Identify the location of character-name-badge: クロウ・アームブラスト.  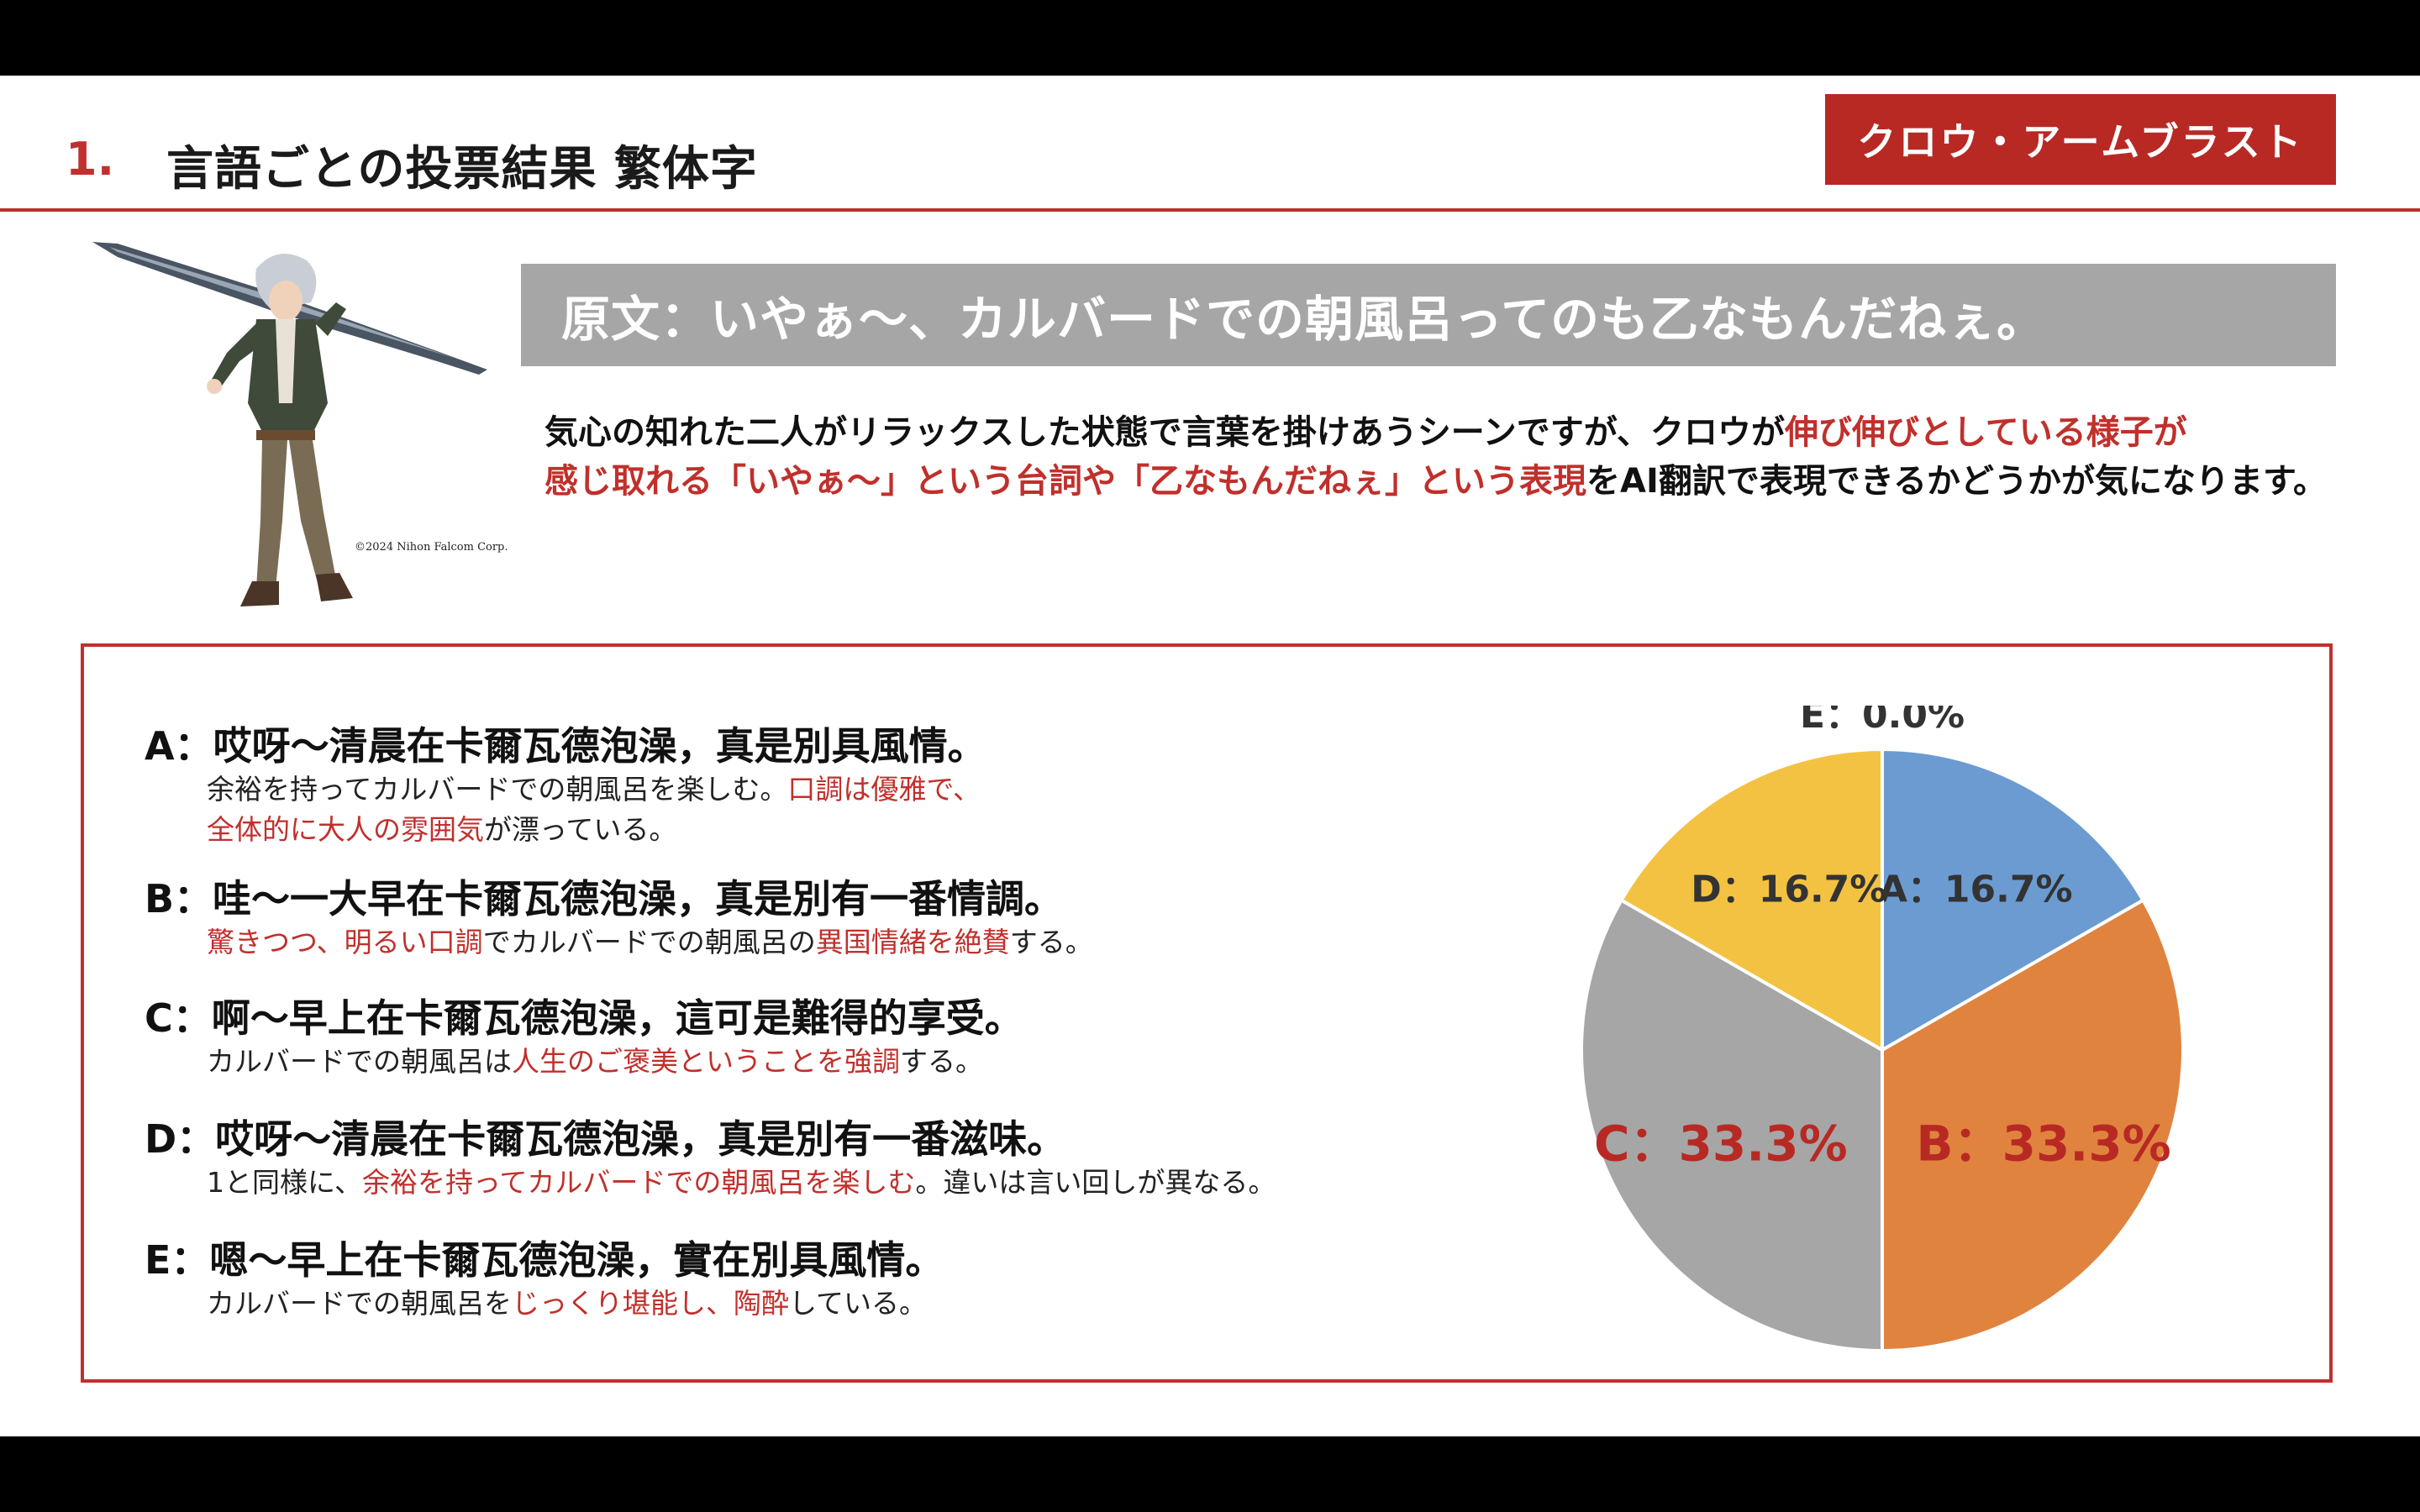
(2081, 139).